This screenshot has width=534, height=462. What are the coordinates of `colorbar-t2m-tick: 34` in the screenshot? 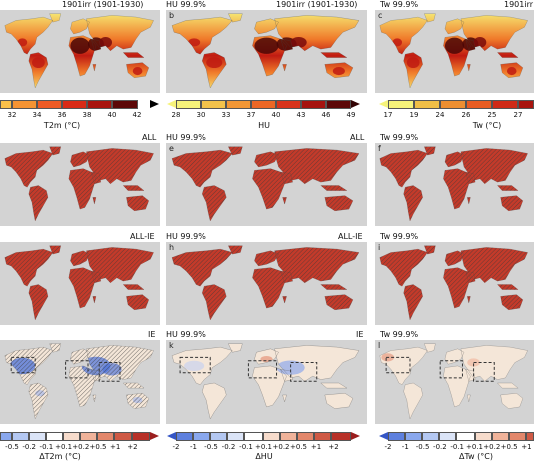 It's located at (37, 115).